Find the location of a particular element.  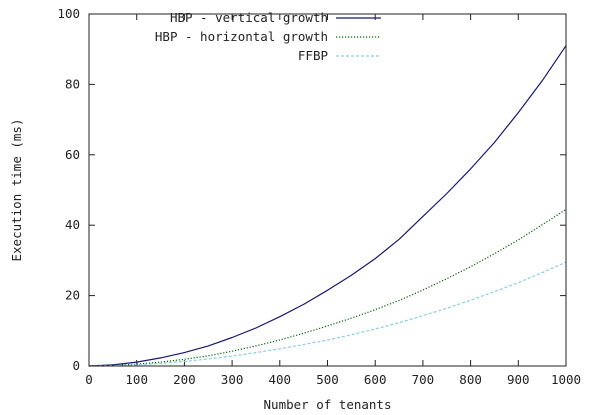

x-tick-label: 500 is located at coordinates (327, 379).